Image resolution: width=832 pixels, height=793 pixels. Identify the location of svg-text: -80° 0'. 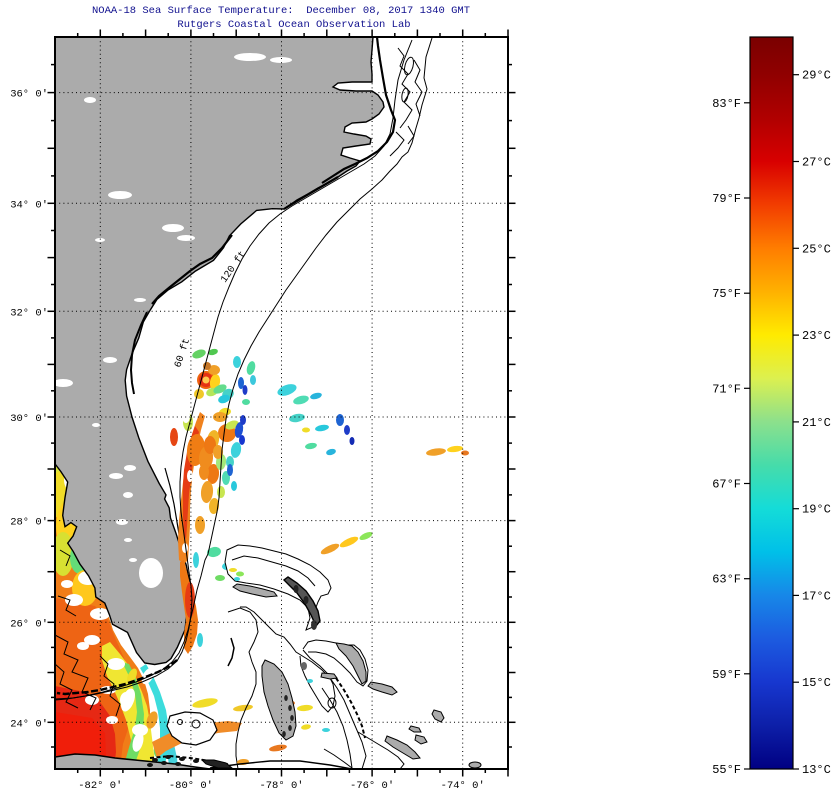
(191, 786).